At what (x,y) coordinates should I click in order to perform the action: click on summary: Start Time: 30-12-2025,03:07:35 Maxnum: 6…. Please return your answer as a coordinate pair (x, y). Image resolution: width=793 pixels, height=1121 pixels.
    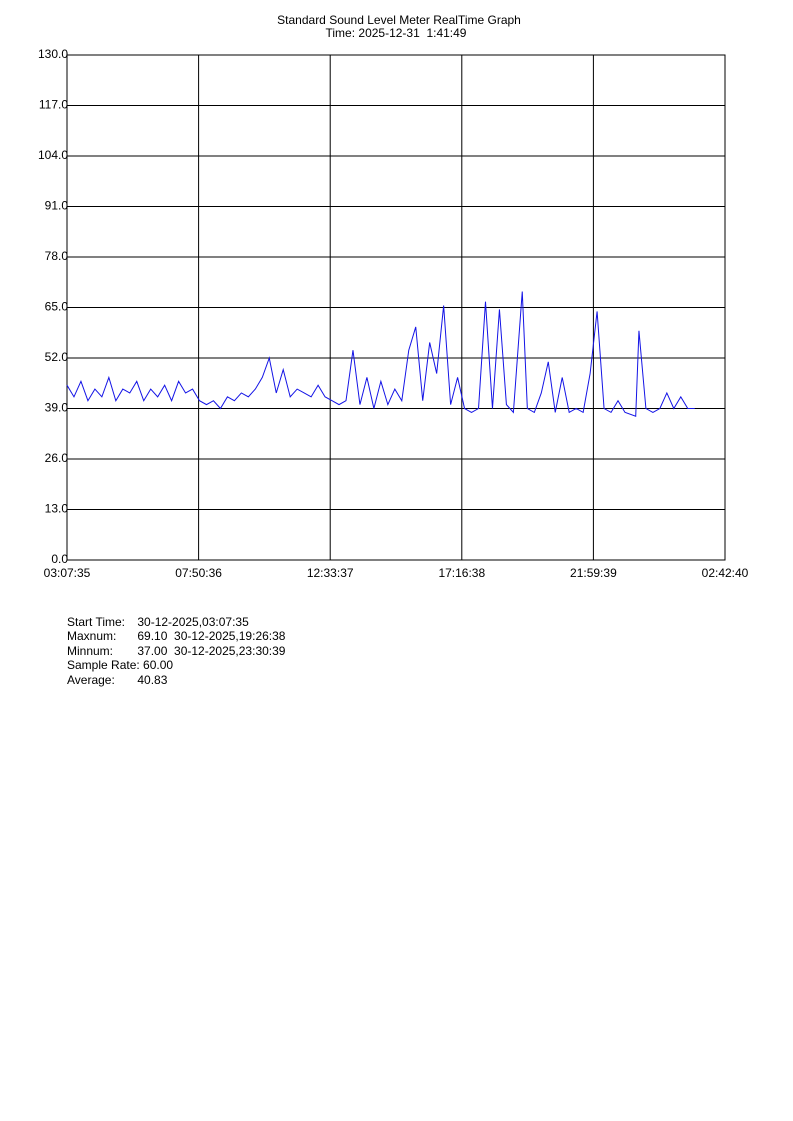
    Looking at the image, I should click on (176, 651).